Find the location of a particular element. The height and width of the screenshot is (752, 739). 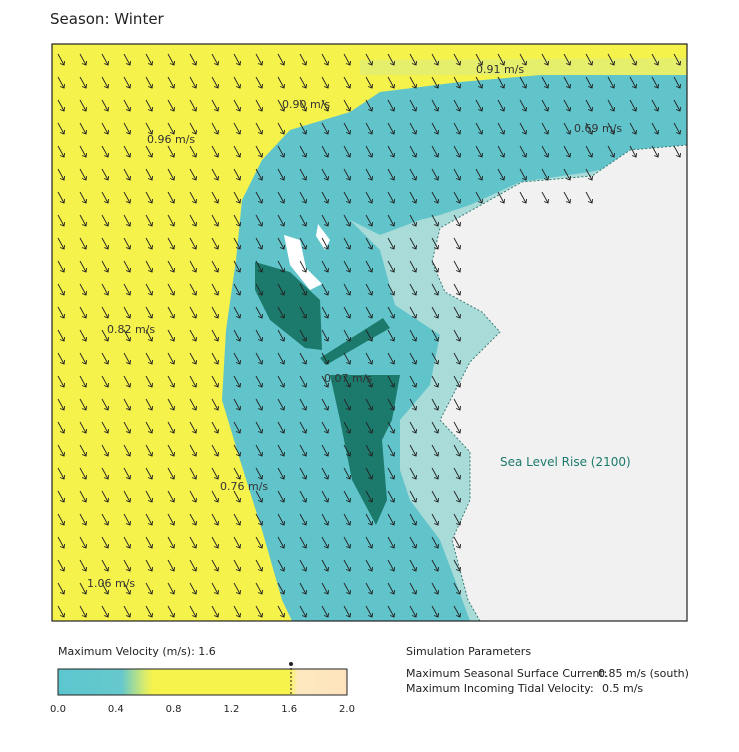

tick-label: 1.2 is located at coordinates (231, 709).